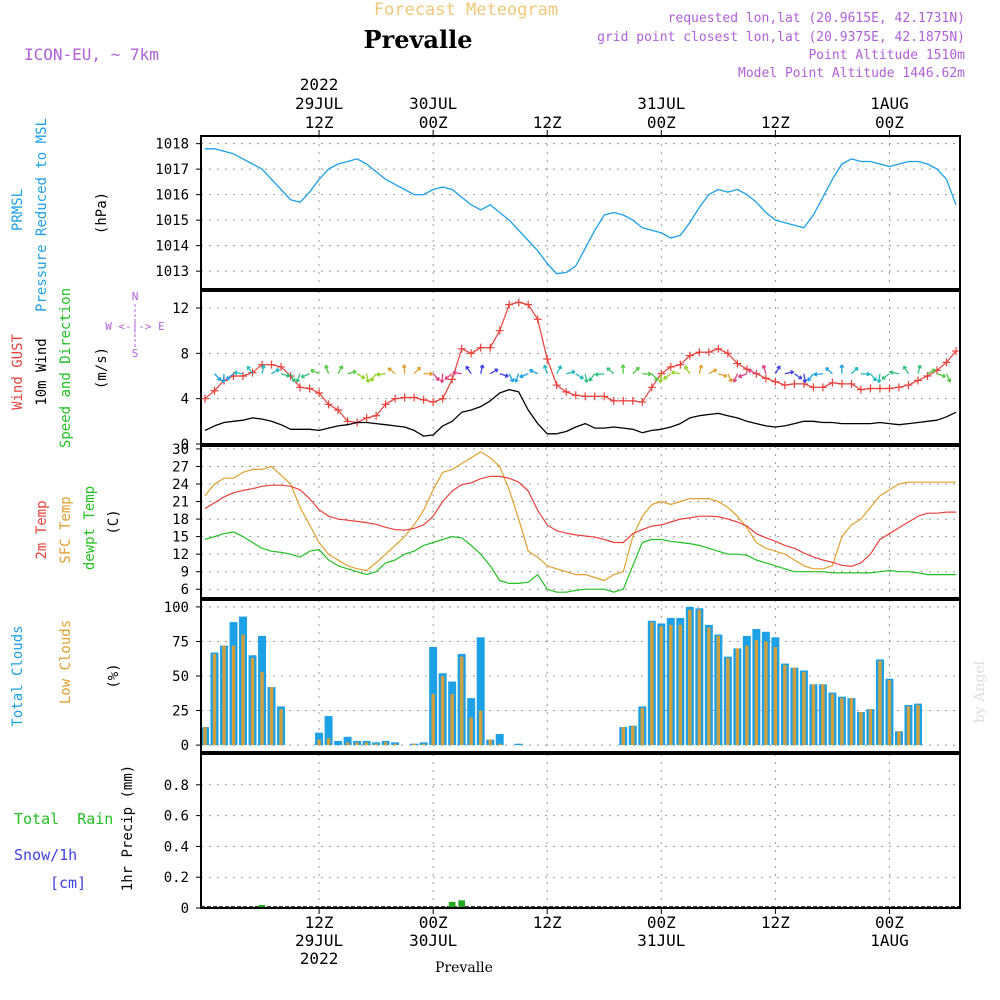  What do you see at coordinates (580, 362) in the screenshot?
I see `gust-line` at bounding box center [580, 362].